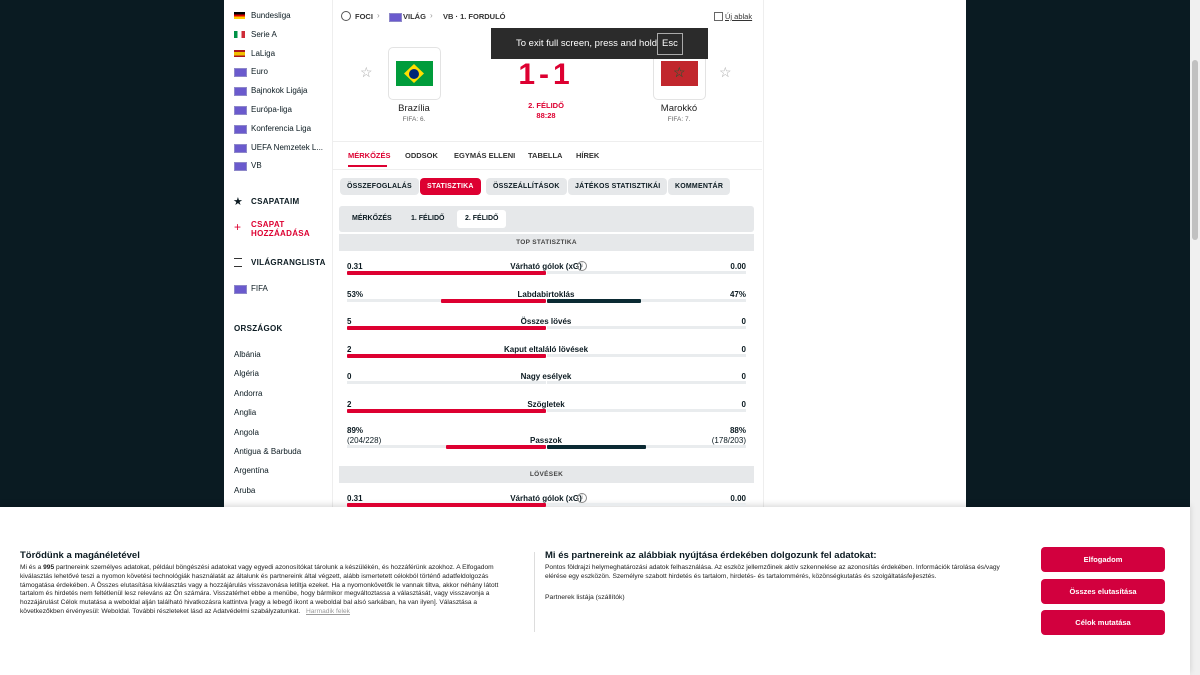 The width and height of the screenshot is (1200, 675). What do you see at coordinates (259, 288) in the screenshot?
I see `ranking-link: FIFA` at bounding box center [259, 288].